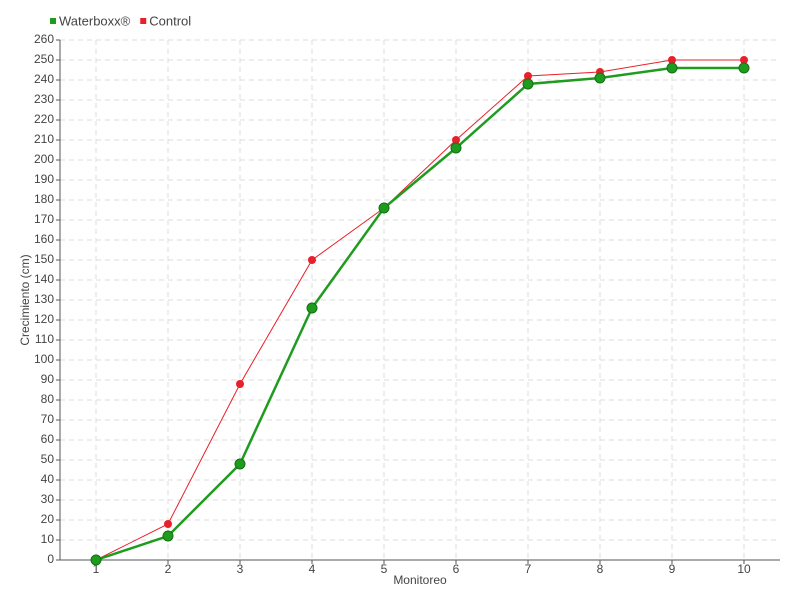 This screenshot has height=600, width=800. I want to click on y-tick-label: 40, so click(48, 479).